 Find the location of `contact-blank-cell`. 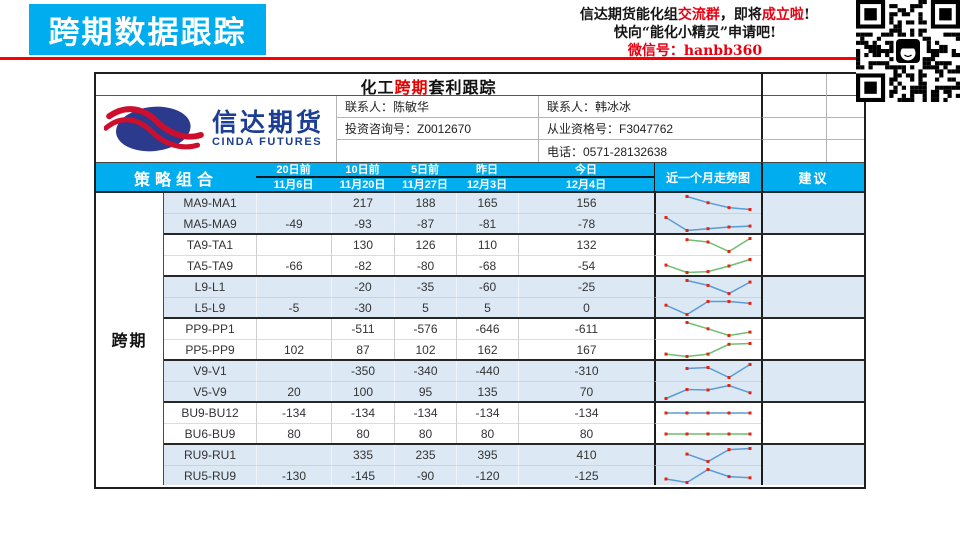

contact-blank-cell is located at coordinates (437, 151).